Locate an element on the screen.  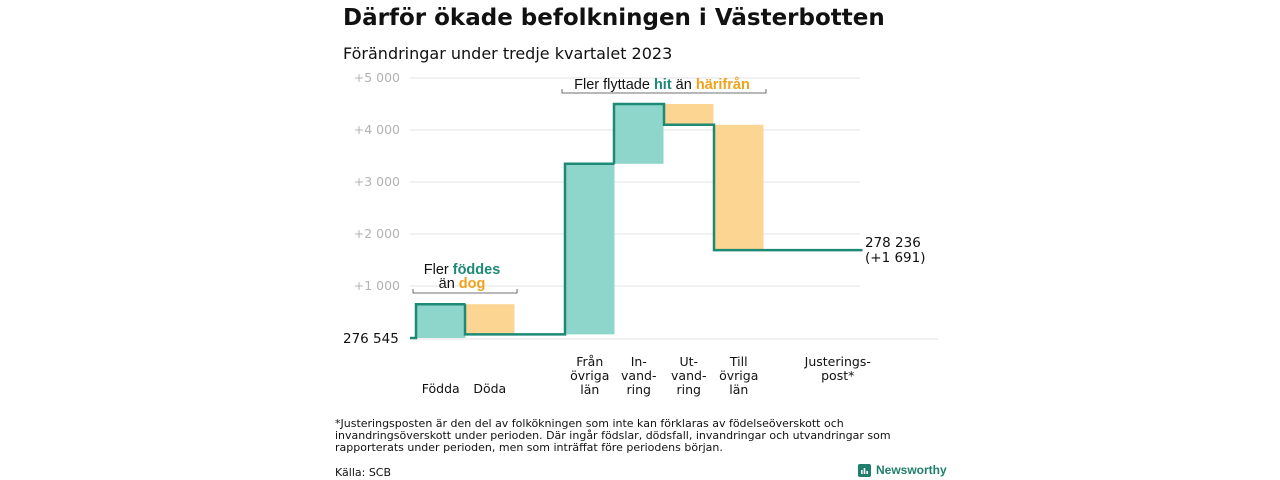
category-label: In- is located at coordinates (639, 361).